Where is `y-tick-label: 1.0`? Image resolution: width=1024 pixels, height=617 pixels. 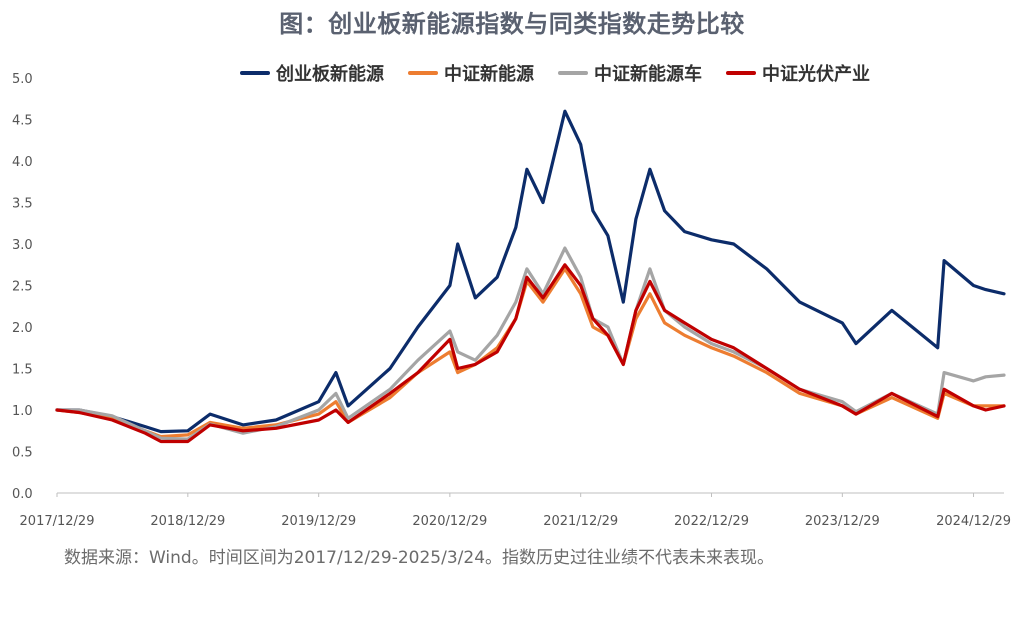
y-tick-label: 1.0 is located at coordinates (22, 411).